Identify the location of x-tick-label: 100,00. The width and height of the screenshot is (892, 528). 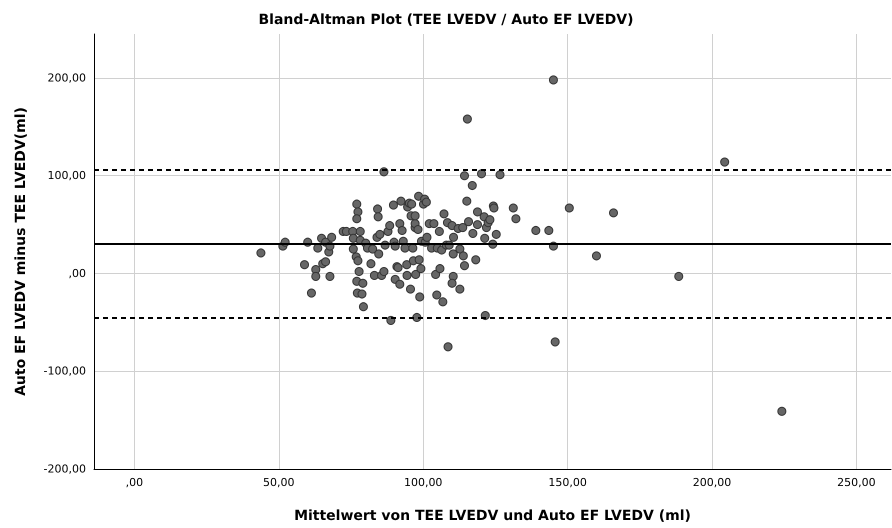
(423, 482).